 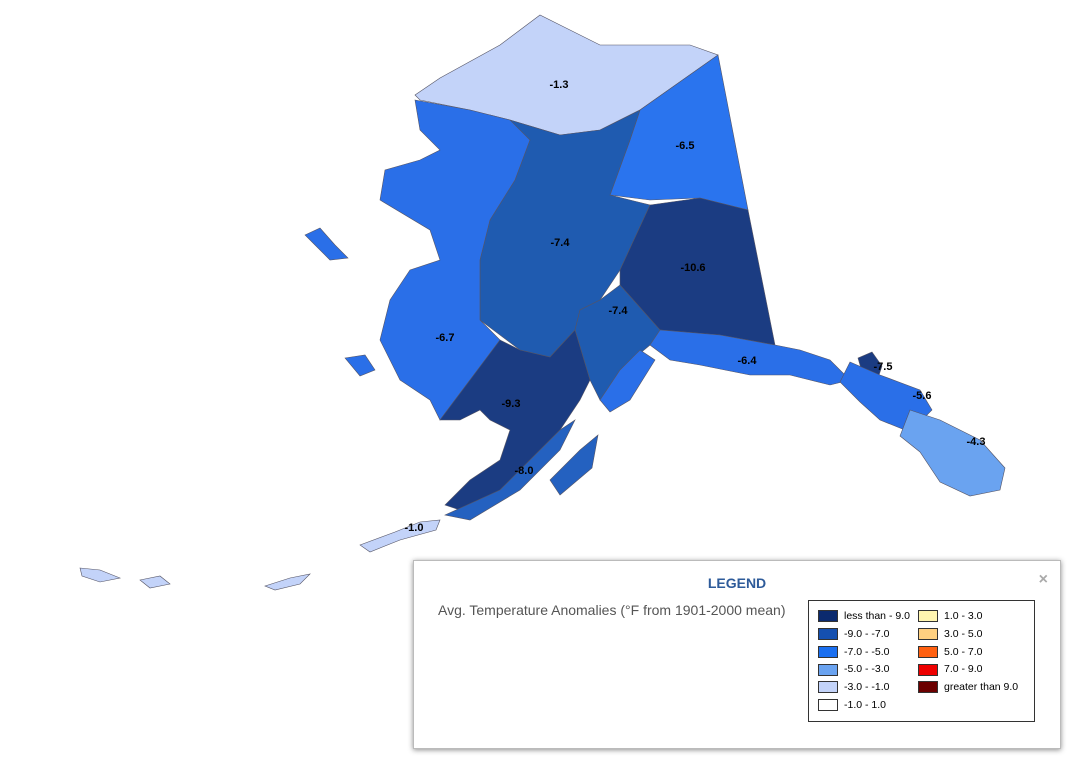 I want to click on legend-item: -3.0 - -1.0, so click(x=854, y=687).